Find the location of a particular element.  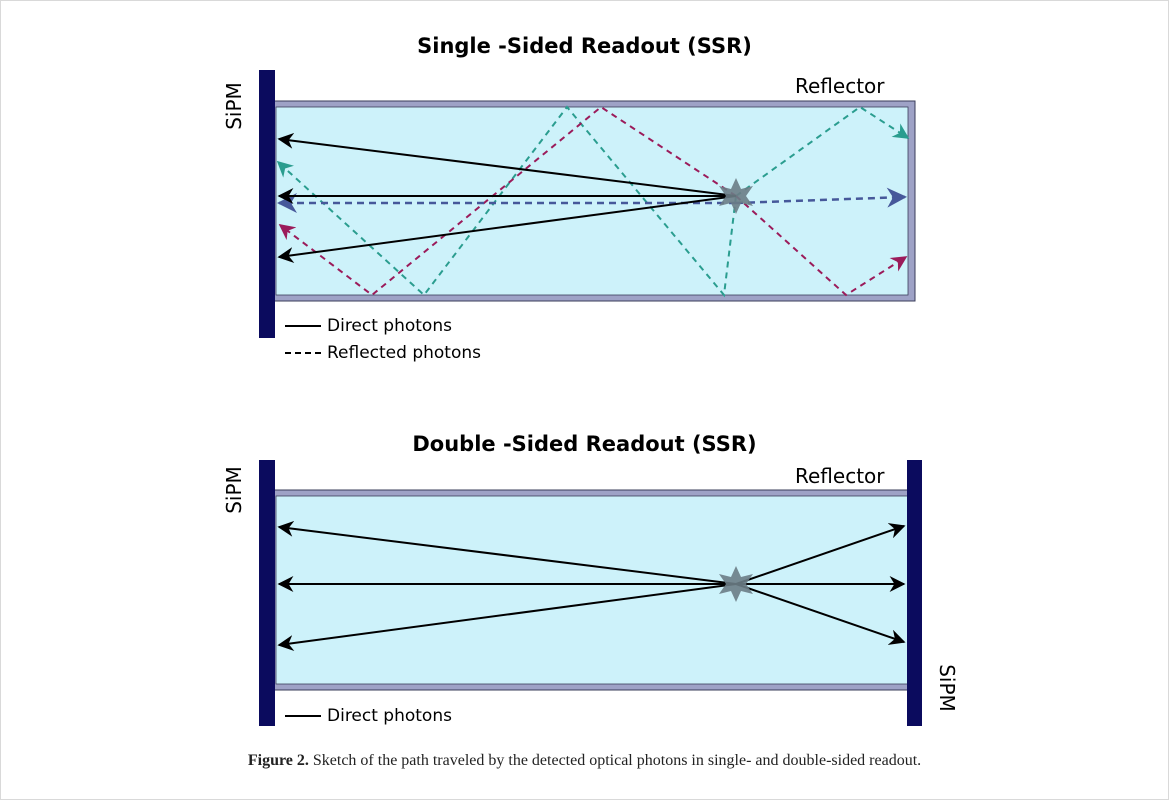

dsr-direct-right-lower is located at coordinates (820, 614).